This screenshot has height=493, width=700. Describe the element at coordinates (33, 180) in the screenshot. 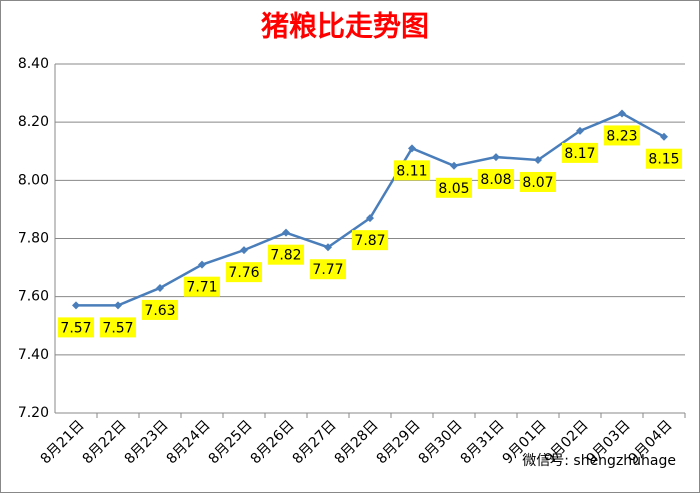

I see `y-tick-label: 8.00` at that location.